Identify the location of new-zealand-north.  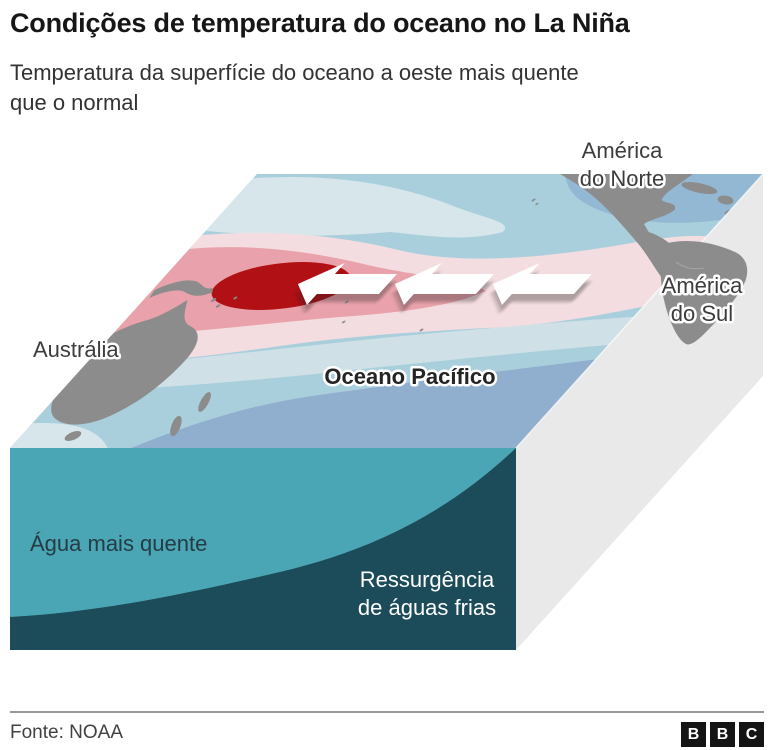
(204, 402).